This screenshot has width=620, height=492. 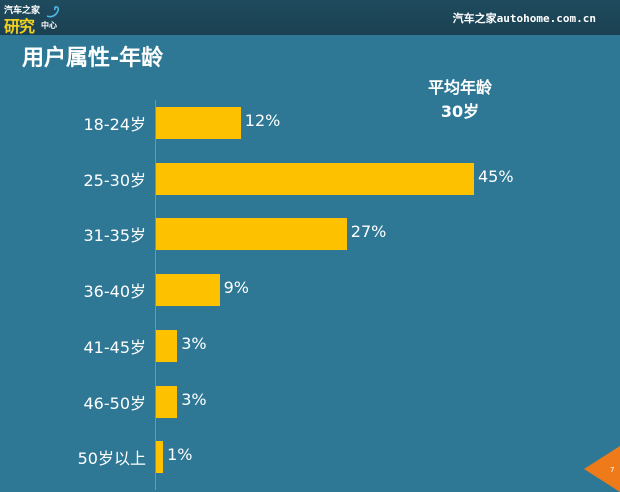 I want to click on chart-row: 31-35岁 27%, so click(x=310, y=234).